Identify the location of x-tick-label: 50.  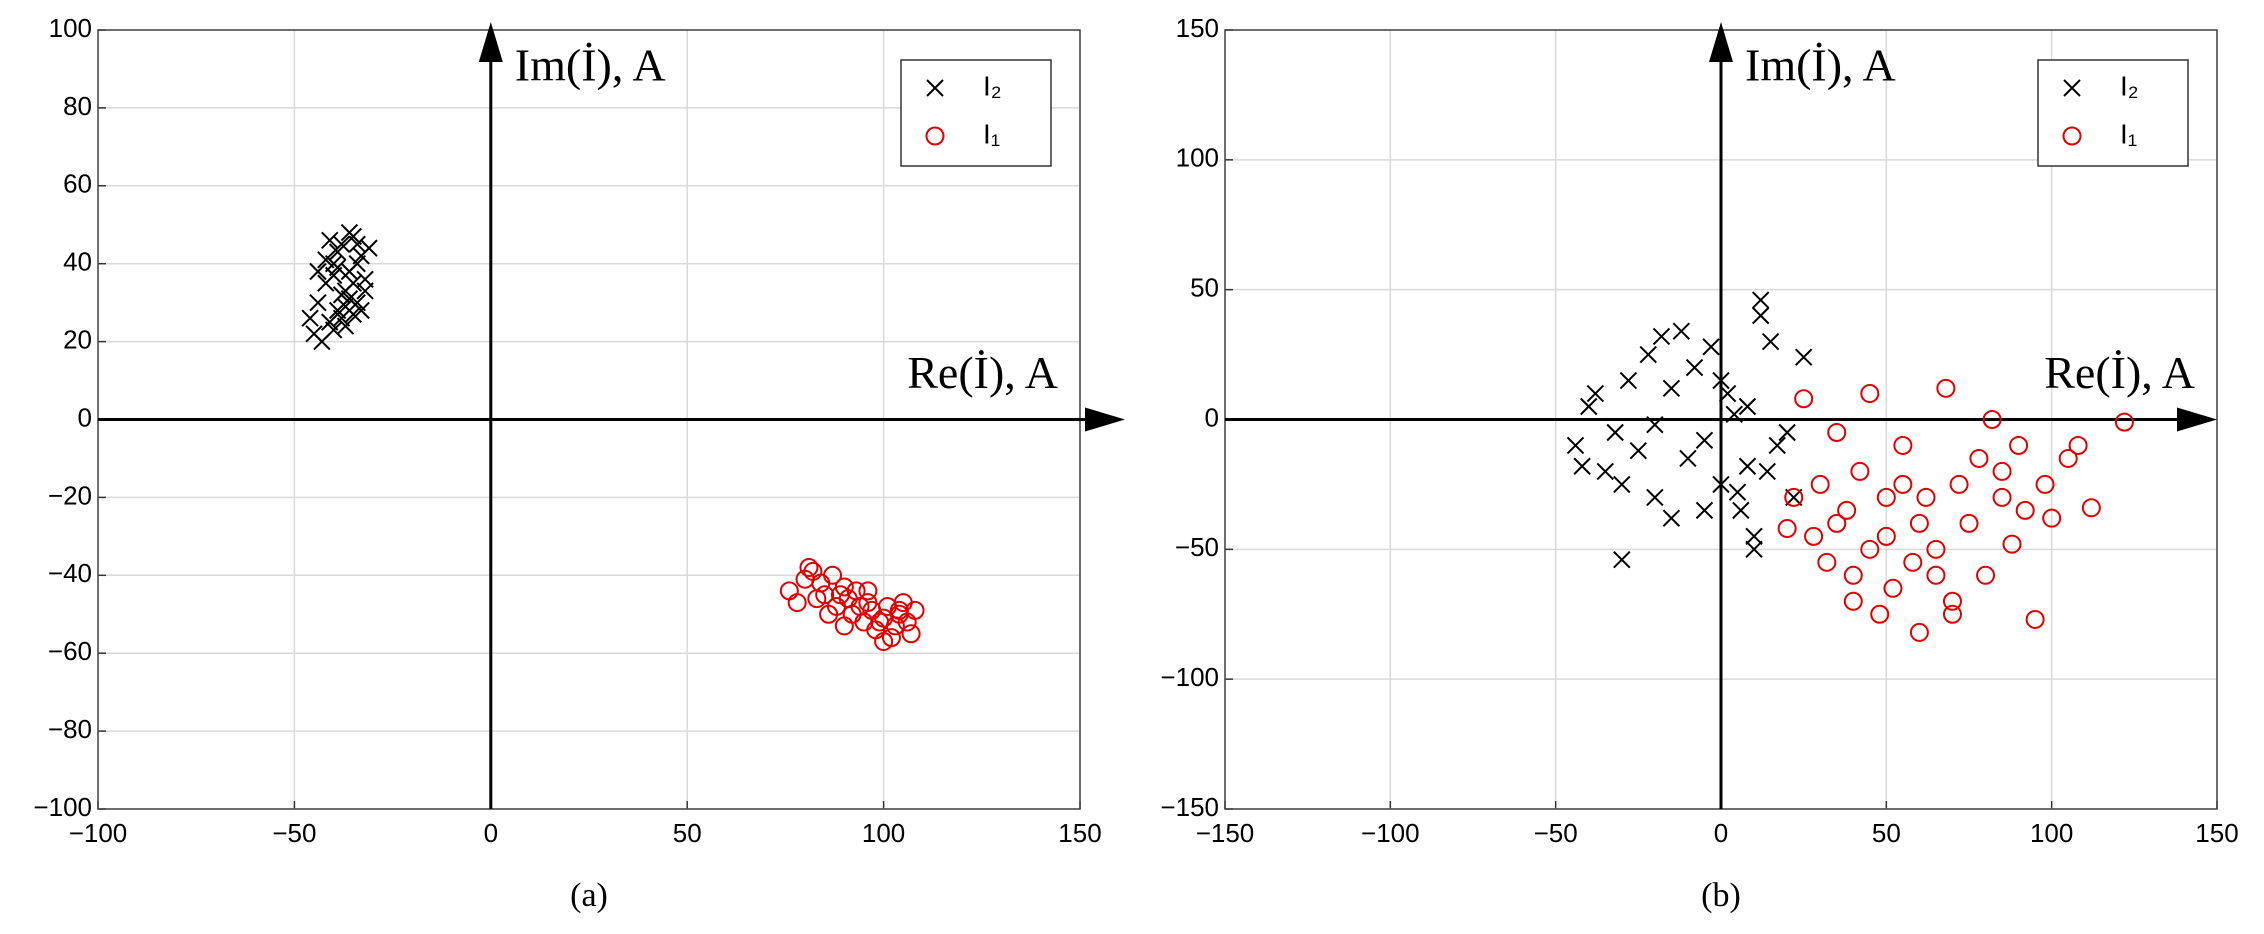
(687, 833).